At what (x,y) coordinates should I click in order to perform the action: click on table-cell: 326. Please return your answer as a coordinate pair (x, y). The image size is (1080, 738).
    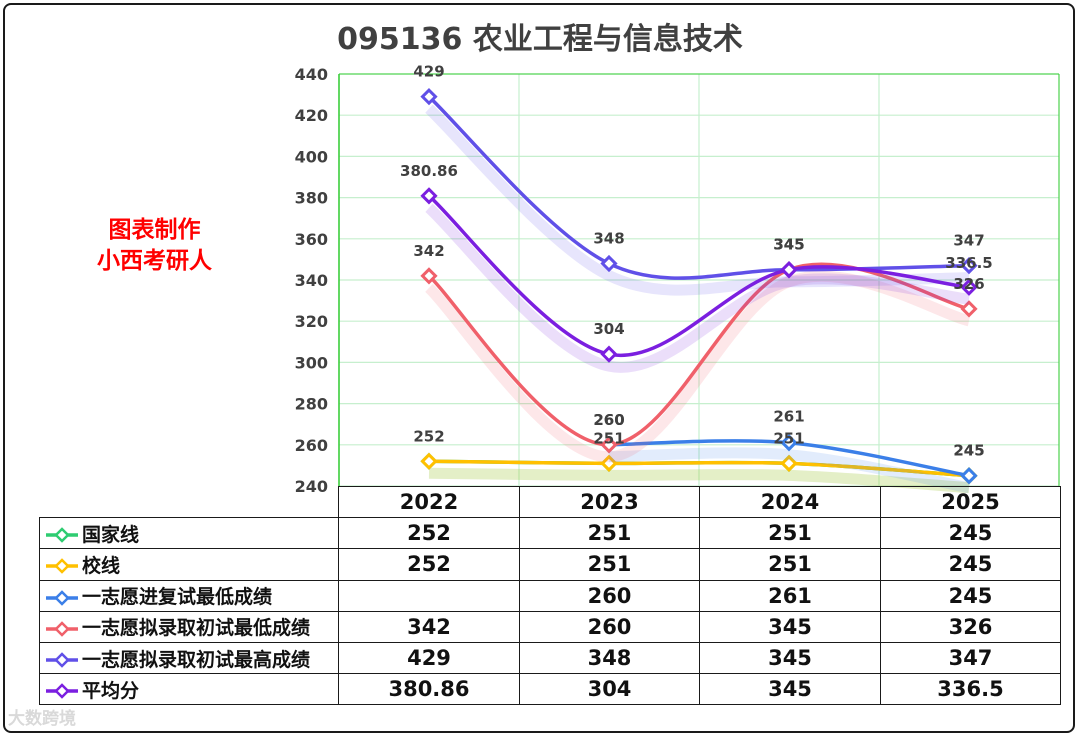
    Looking at the image, I should click on (970, 626).